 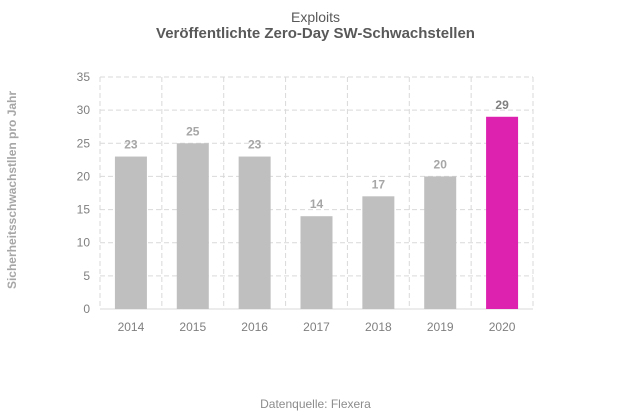 What do you see at coordinates (315, 17) in the screenshot?
I see `chart-supertitle: Exploits` at bounding box center [315, 17].